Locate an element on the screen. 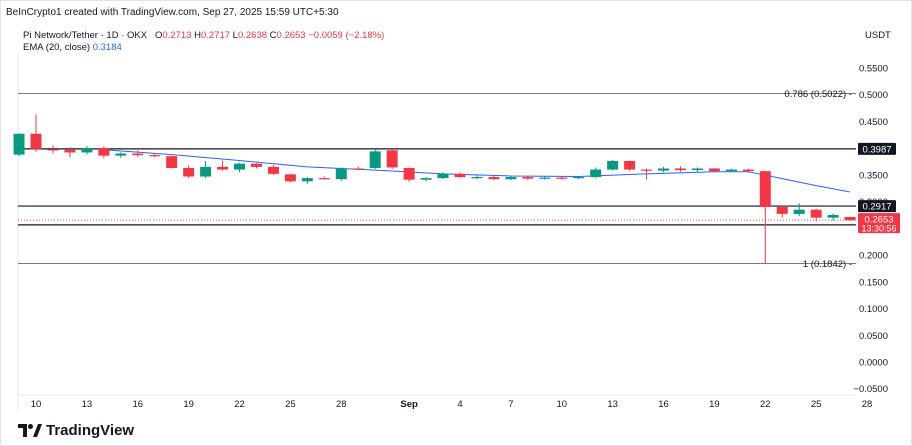 The height and width of the screenshot is (446, 912). x-tick-label: 4 is located at coordinates (459, 404).